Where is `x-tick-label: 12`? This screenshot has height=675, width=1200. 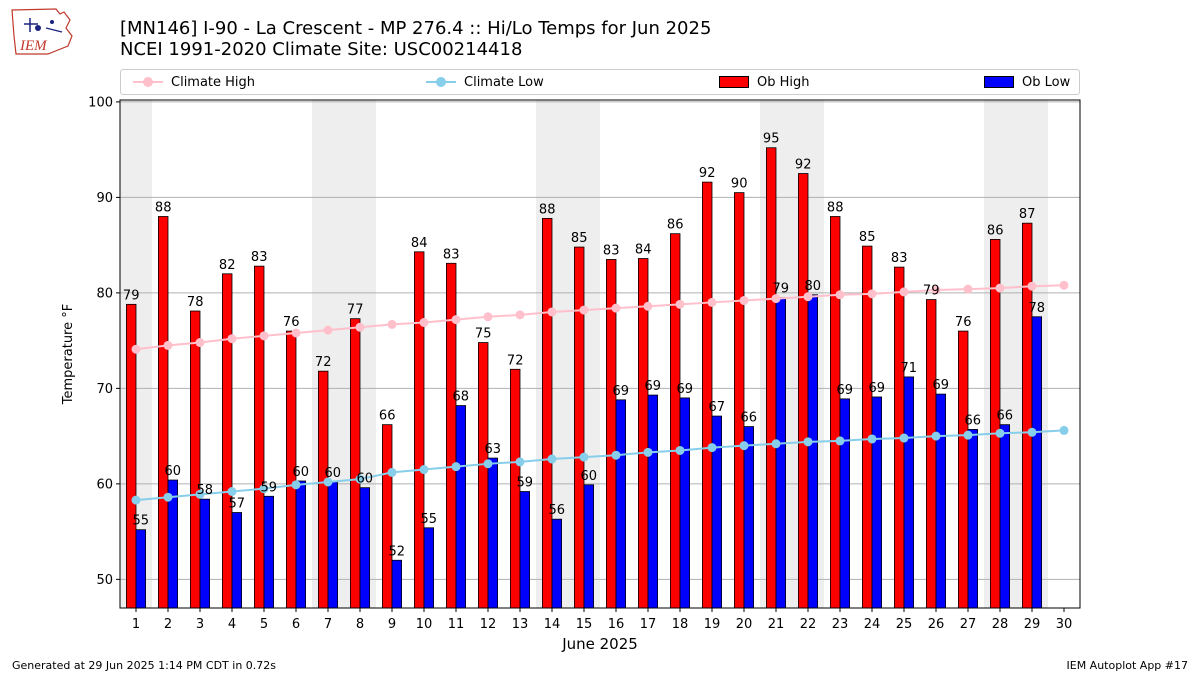
x-tick-label: 12 is located at coordinates (488, 624).